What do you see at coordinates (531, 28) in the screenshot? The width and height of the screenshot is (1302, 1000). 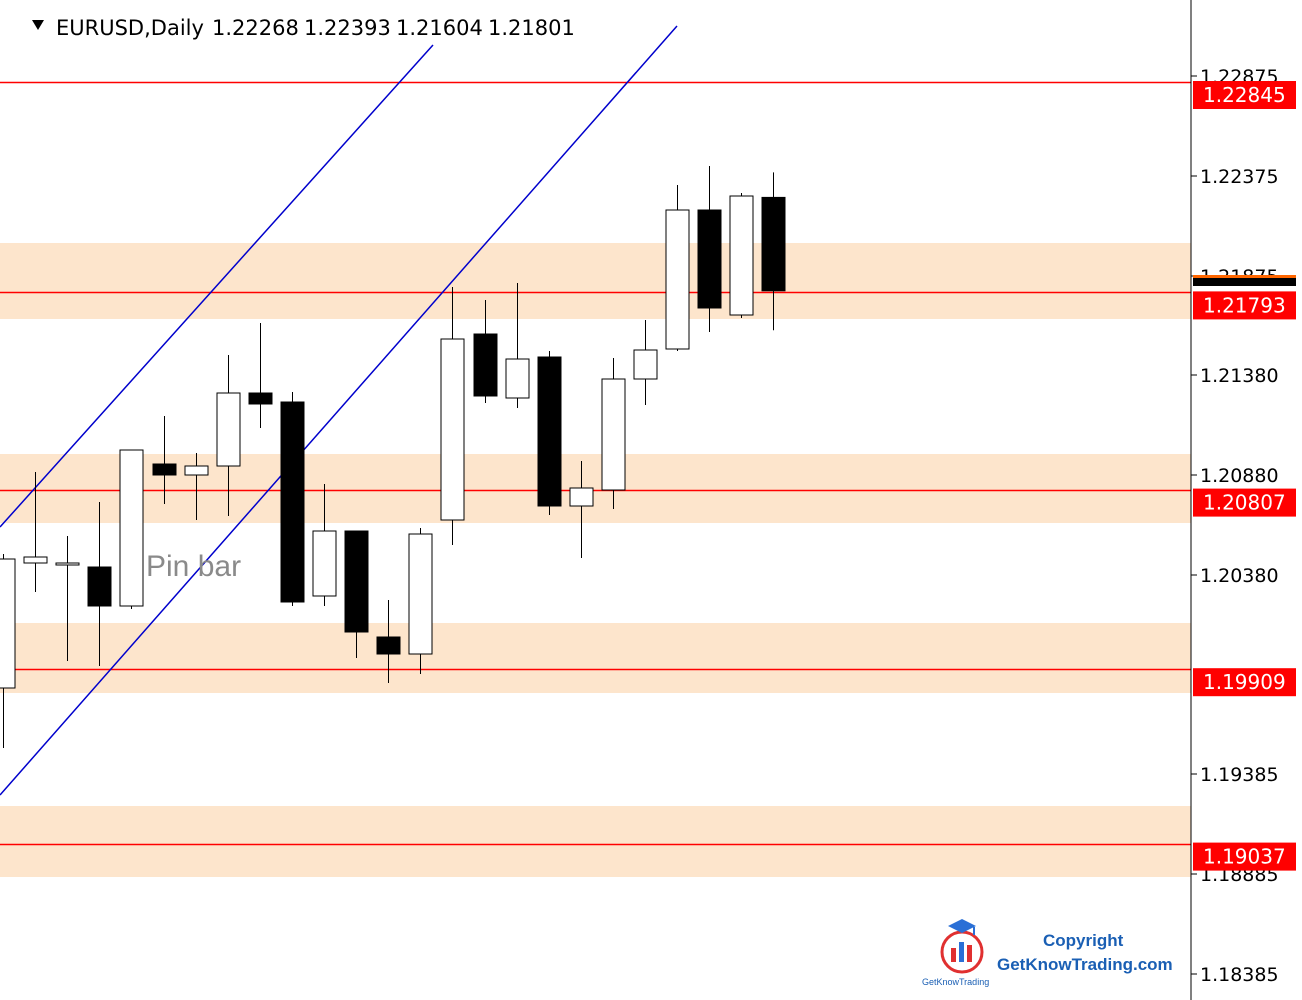 I see `ohlc-close: 1.21801` at bounding box center [531, 28].